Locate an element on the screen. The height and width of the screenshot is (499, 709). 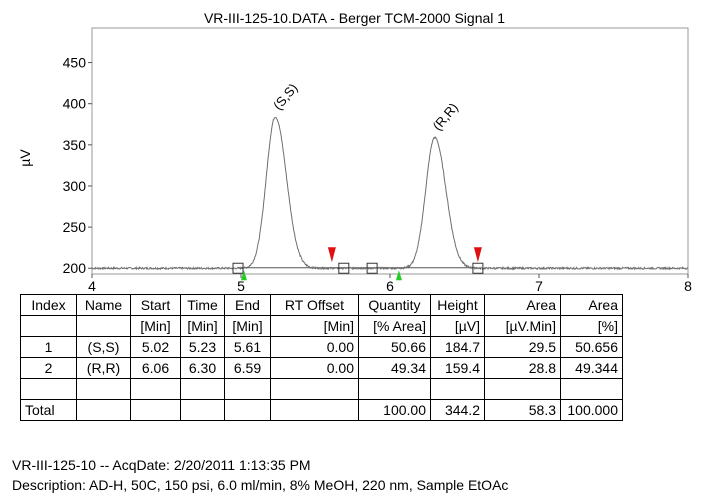
table-row: Total 100.00 344.2 58.3 100.000 is located at coordinates (321, 410).